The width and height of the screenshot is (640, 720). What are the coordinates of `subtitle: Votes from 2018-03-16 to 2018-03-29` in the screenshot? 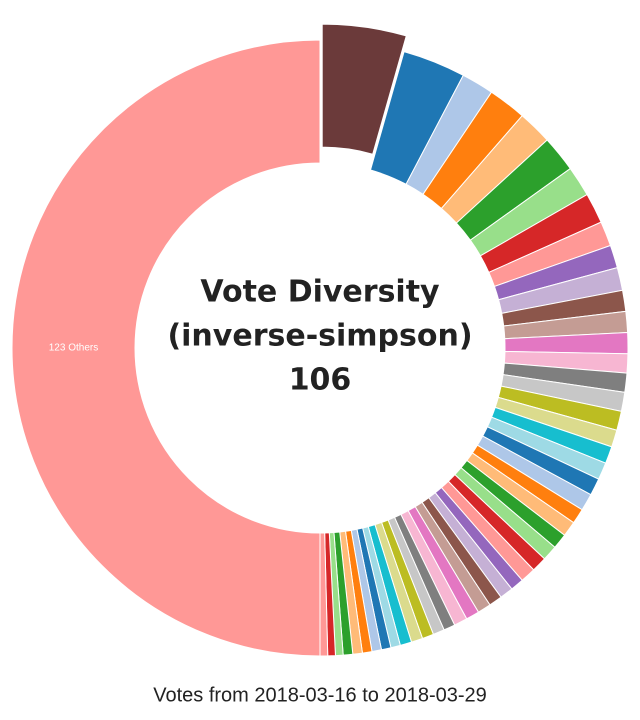 It's located at (320, 695).